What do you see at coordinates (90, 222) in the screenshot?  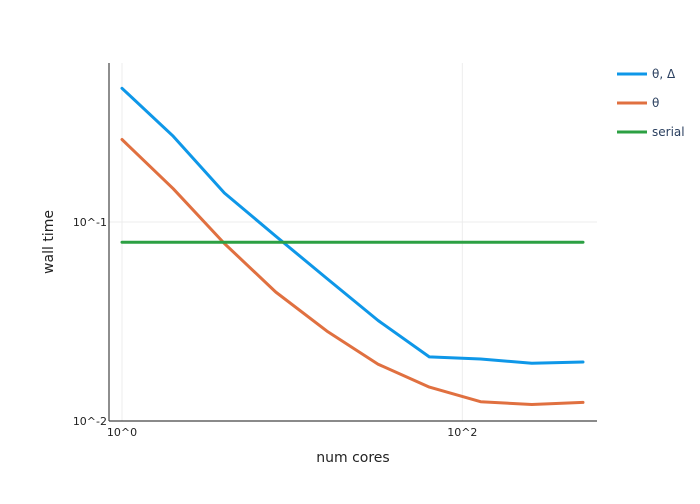 I see `y-tick-label: 10^-1` at bounding box center [90, 222].